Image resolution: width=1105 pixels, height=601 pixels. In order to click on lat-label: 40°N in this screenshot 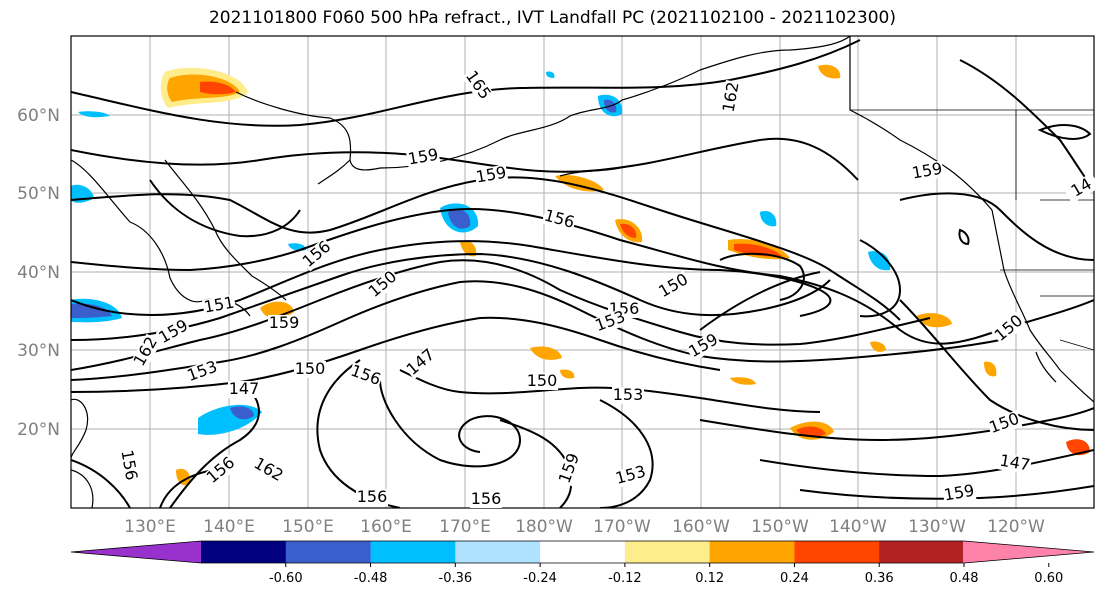, I will do `click(38, 273)`.